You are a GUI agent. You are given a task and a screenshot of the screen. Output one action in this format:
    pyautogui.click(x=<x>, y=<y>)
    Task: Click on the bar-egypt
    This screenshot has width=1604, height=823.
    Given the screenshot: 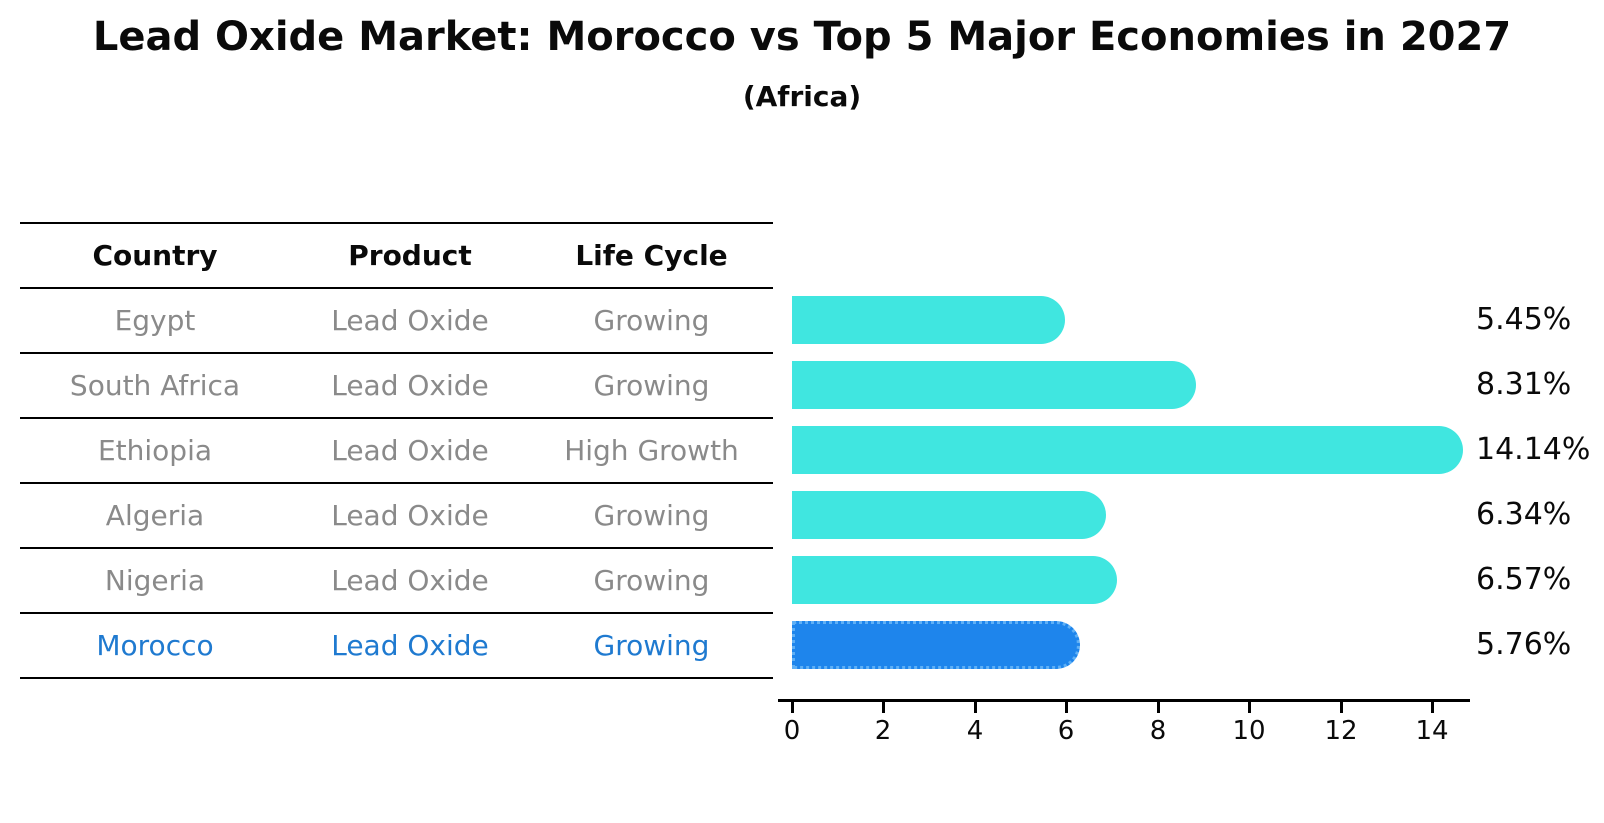 What is the action you would take?
    pyautogui.click(x=928, y=320)
    